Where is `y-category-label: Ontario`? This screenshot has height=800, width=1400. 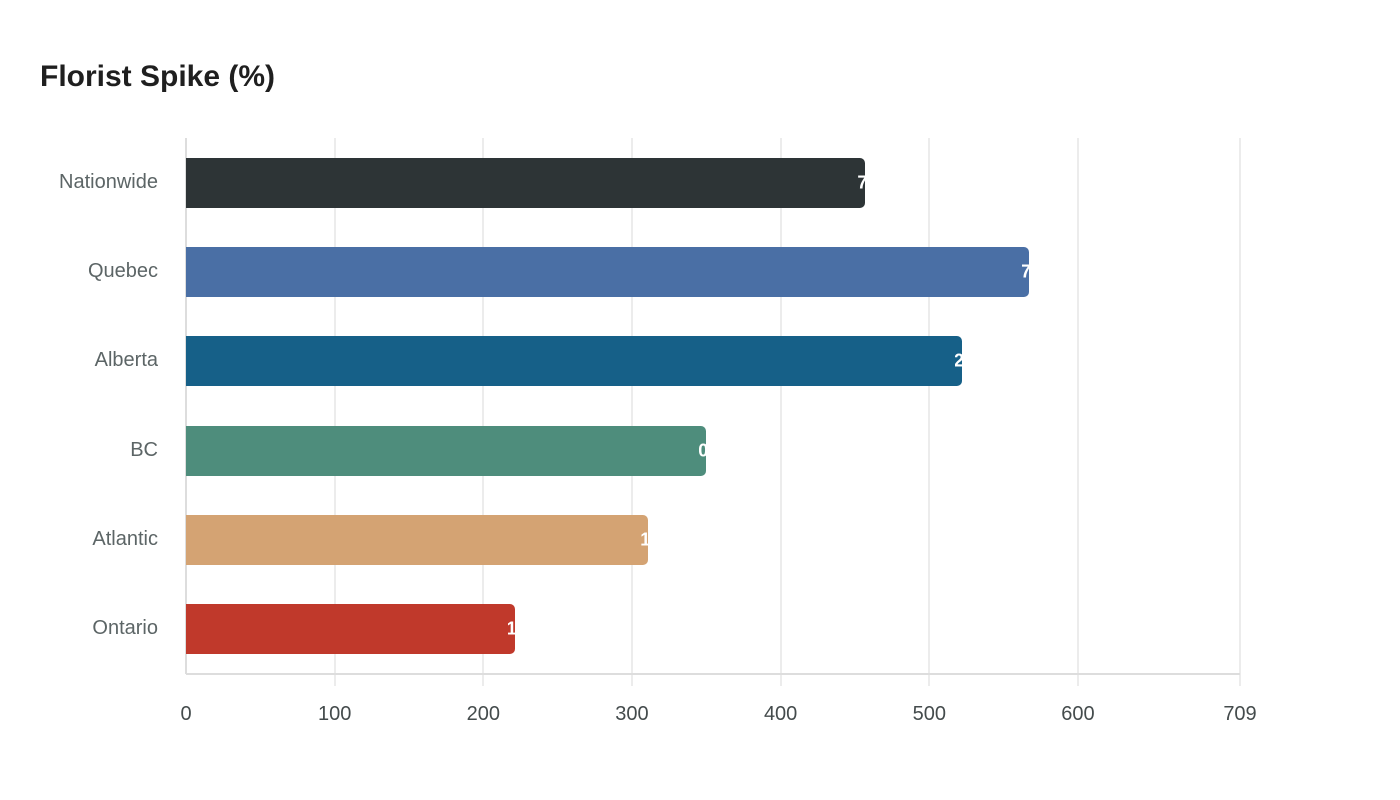 y-category-label: Ontario is located at coordinates (125, 628).